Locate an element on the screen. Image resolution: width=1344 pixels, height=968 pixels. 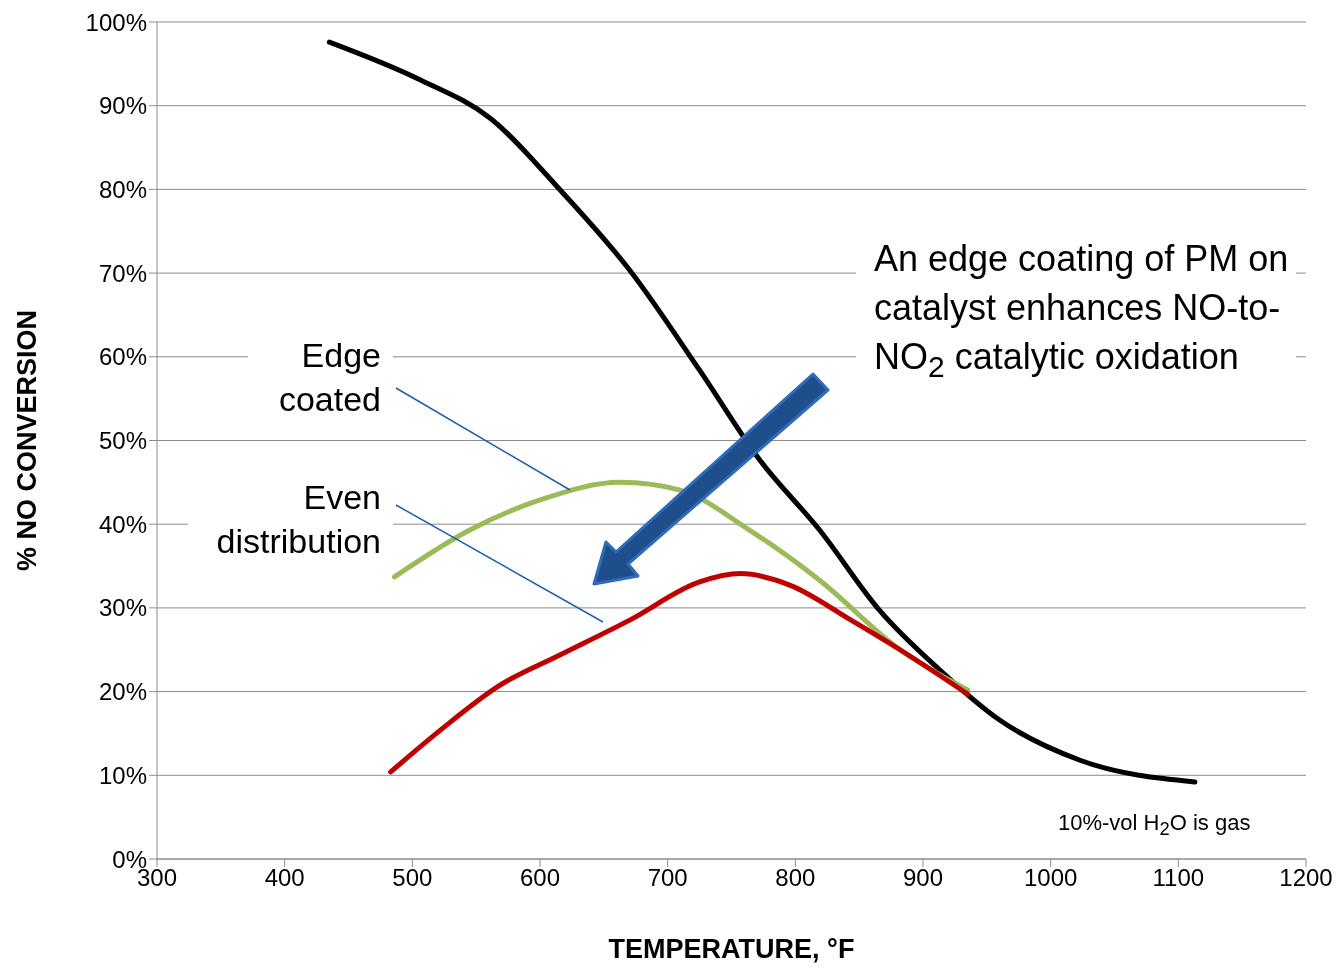
y-tick-label: 30% is located at coordinates (122, 608).